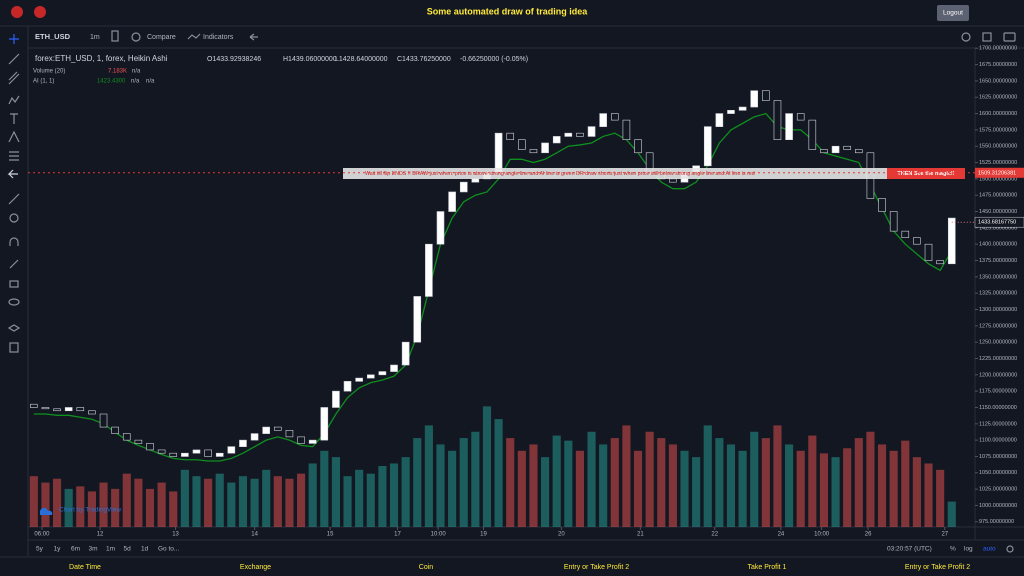  I want to click on magnet-tool, so click(14, 241).